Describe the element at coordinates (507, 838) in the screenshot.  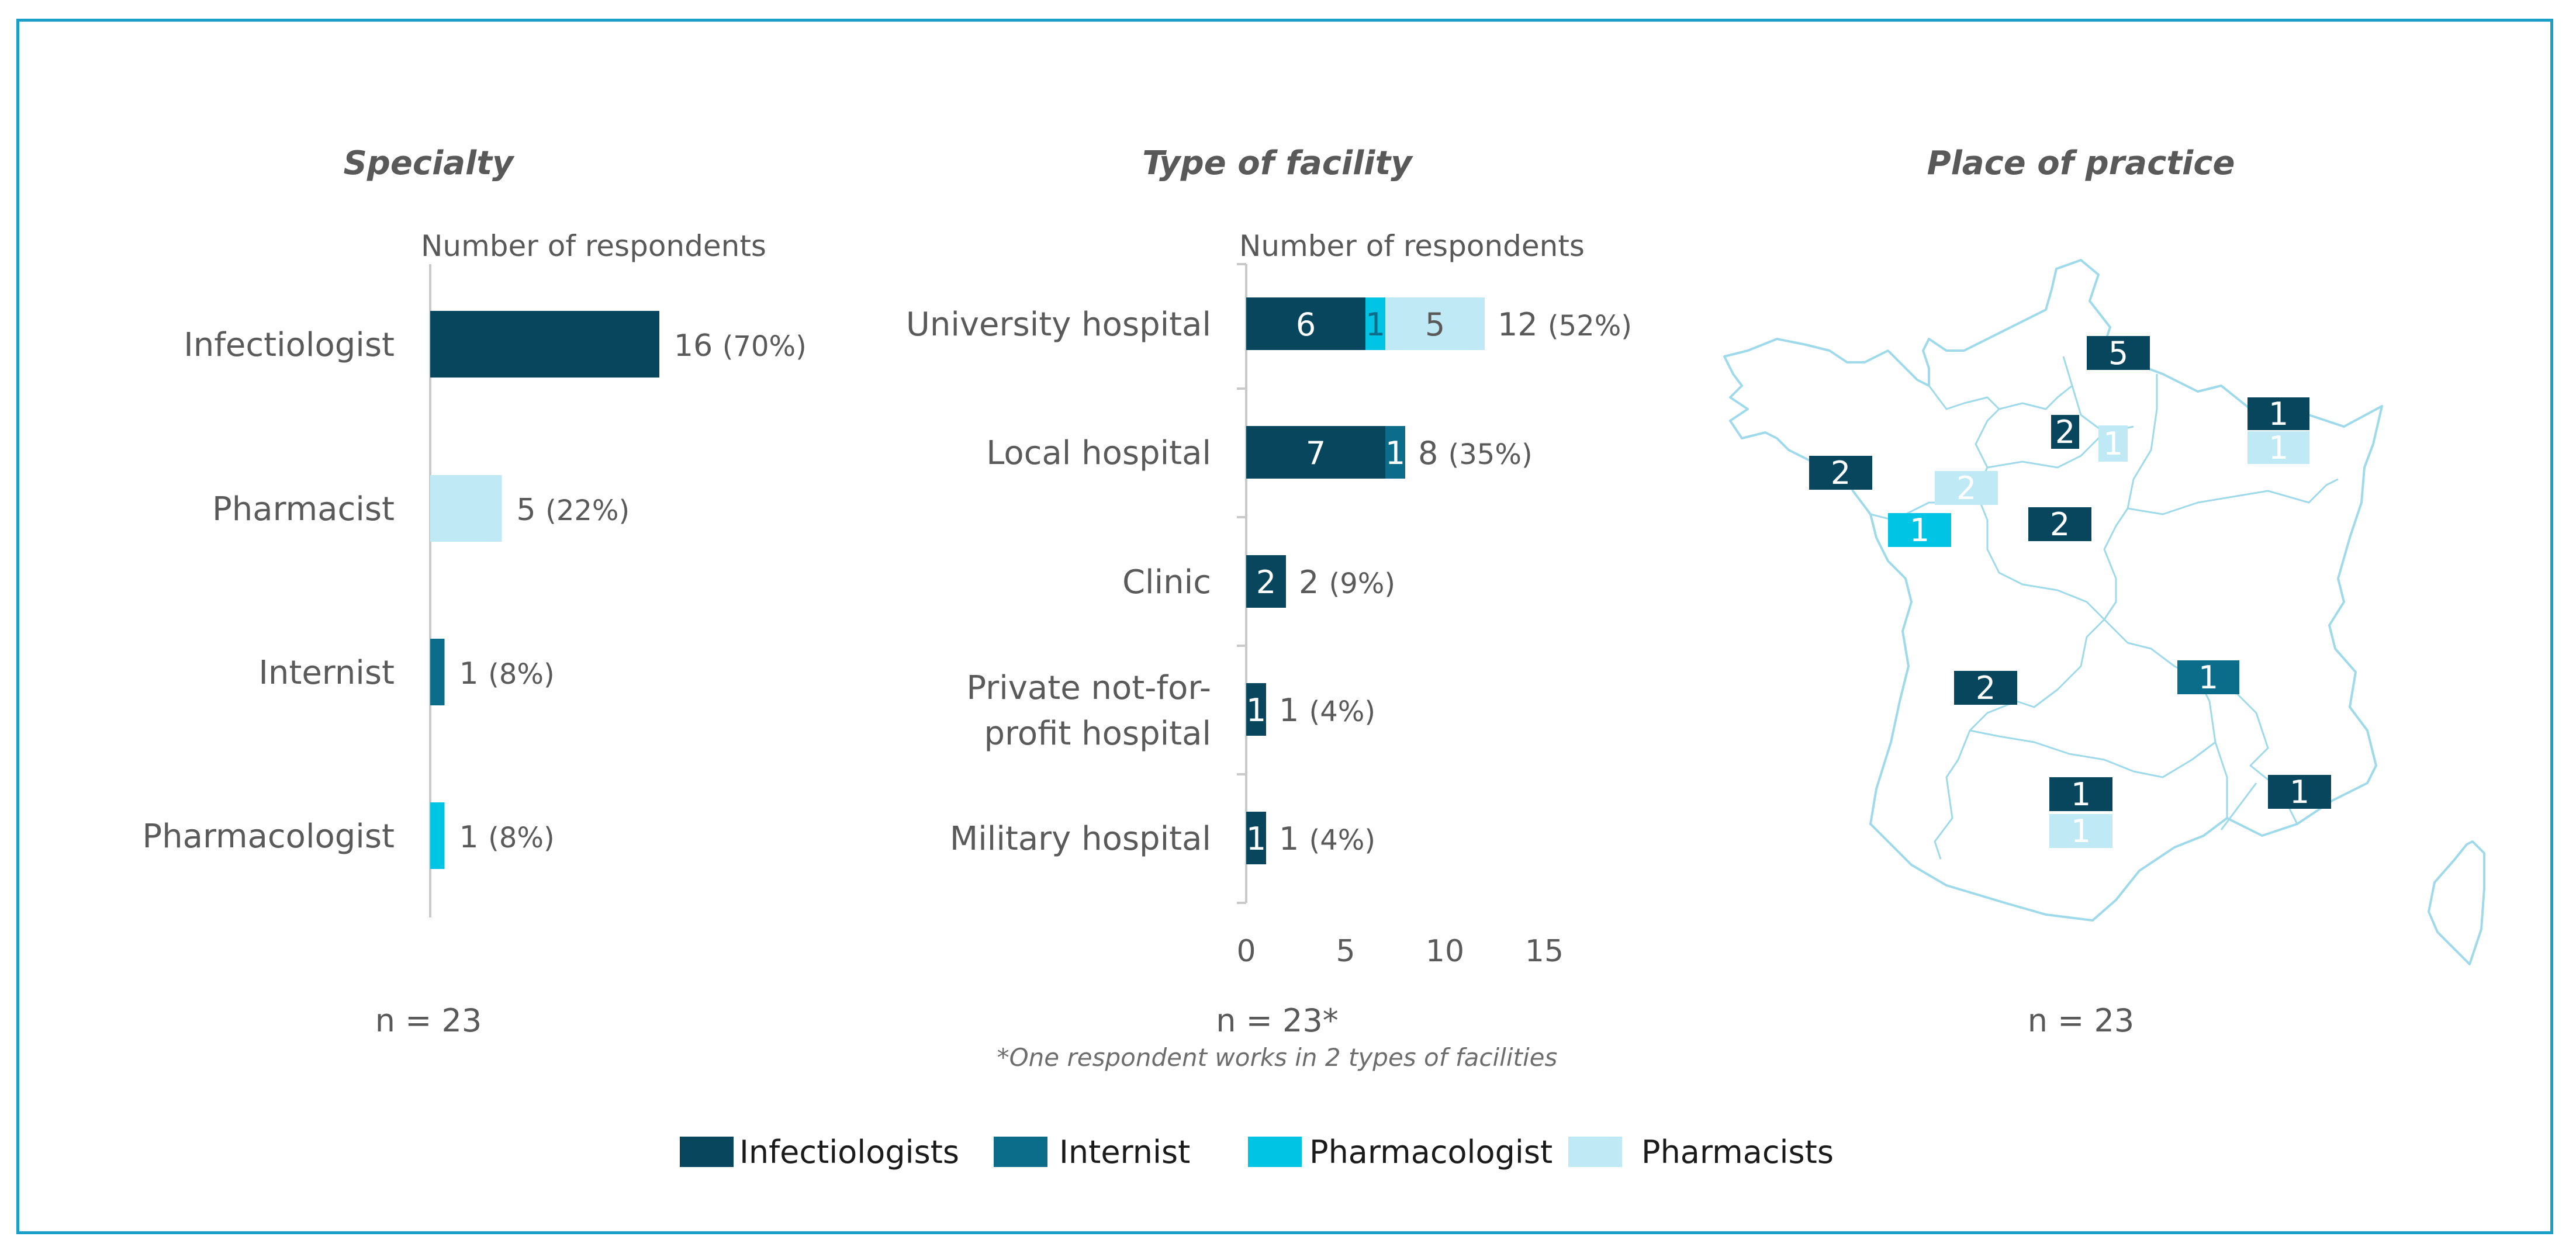
I see `specialty-value-label: 1 (8%)` at that location.